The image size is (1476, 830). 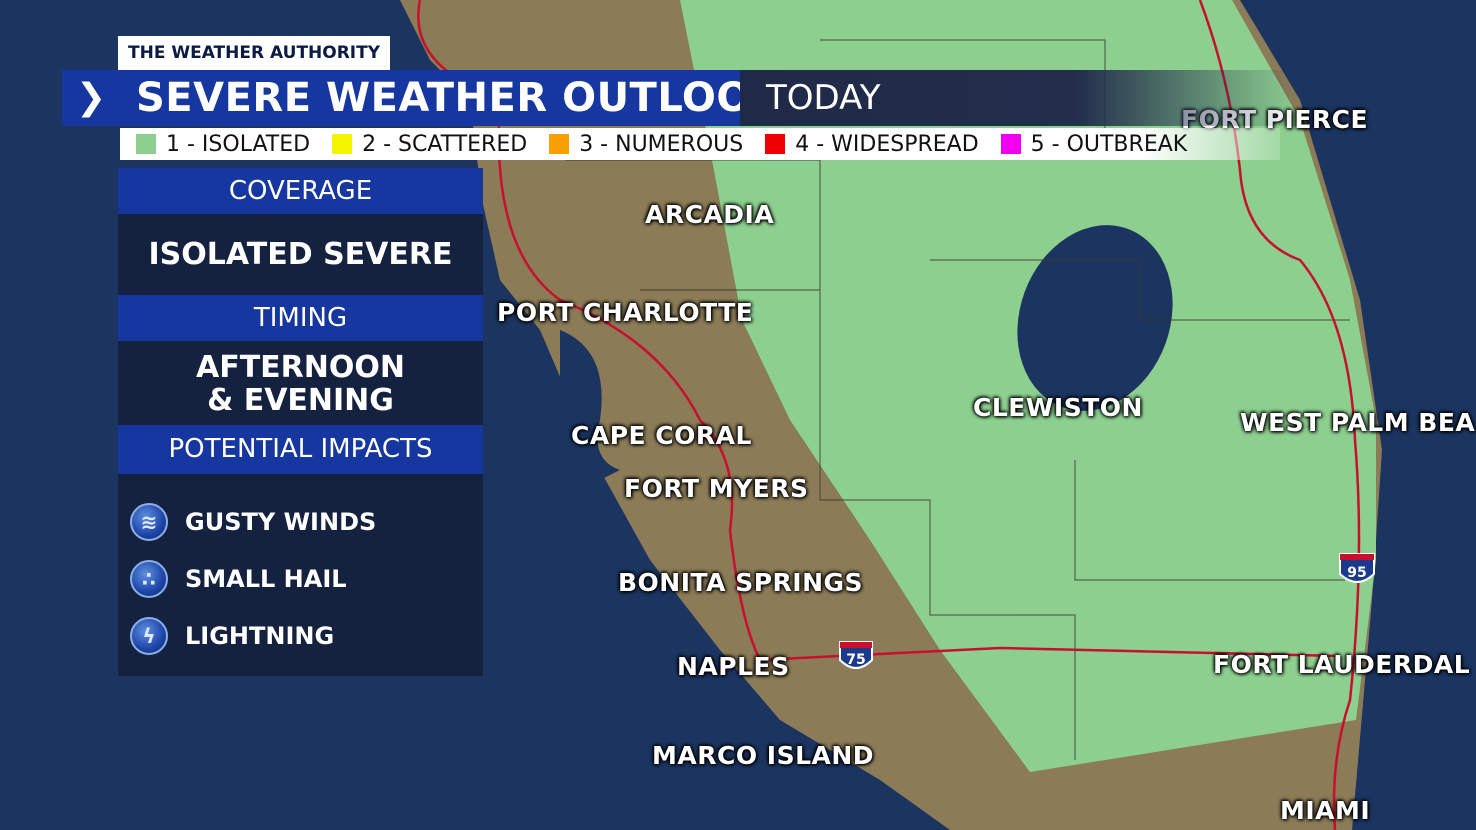 I want to click on impacts-list: ≋ GUSTY WINDS ∴ SMALL HAIL ϟ LIGHTNING, so click(x=300, y=575).